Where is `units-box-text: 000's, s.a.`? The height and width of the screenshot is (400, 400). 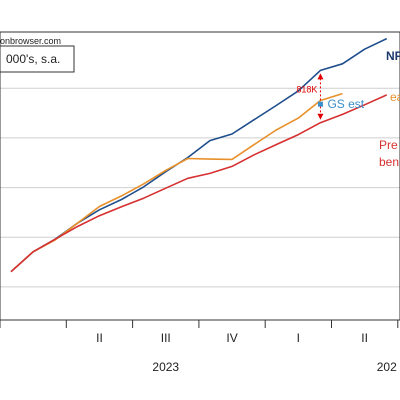
units-box-text: 000's, s.a. is located at coordinates (33, 59).